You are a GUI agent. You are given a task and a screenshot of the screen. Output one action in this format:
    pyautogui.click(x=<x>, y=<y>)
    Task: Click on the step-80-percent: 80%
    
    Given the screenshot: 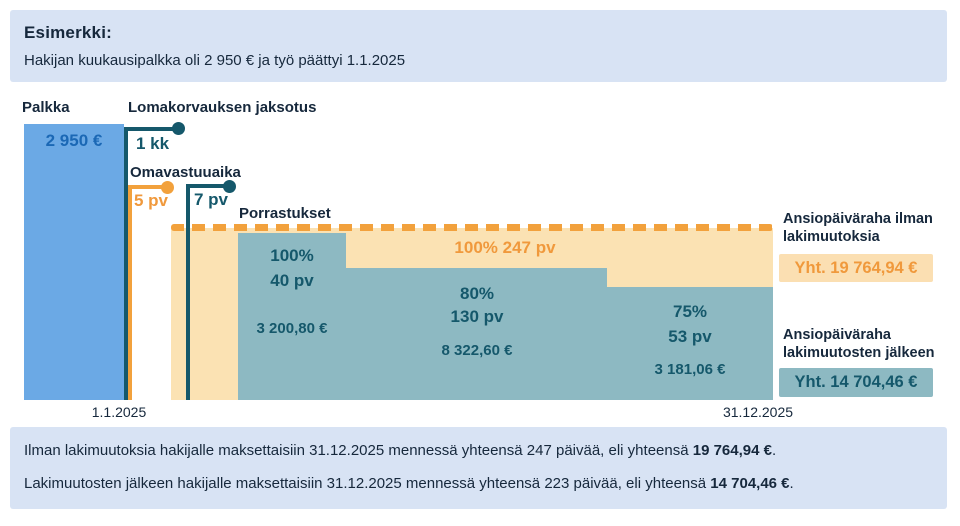 What is the action you would take?
    pyautogui.click(x=477, y=293)
    